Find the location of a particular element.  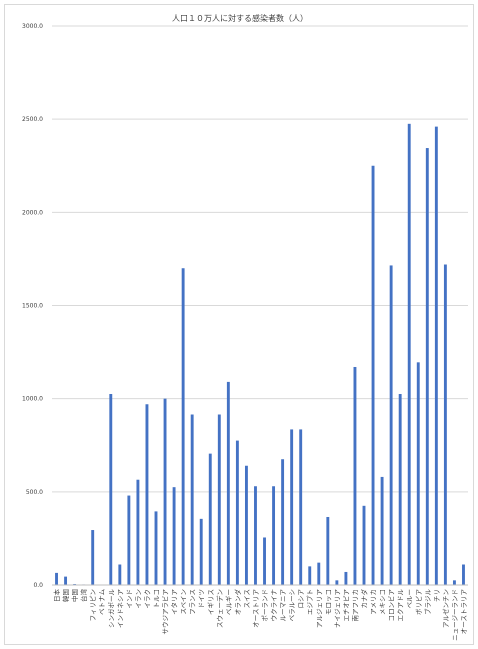

y-tick-label: 1500.0 is located at coordinates (32, 306).